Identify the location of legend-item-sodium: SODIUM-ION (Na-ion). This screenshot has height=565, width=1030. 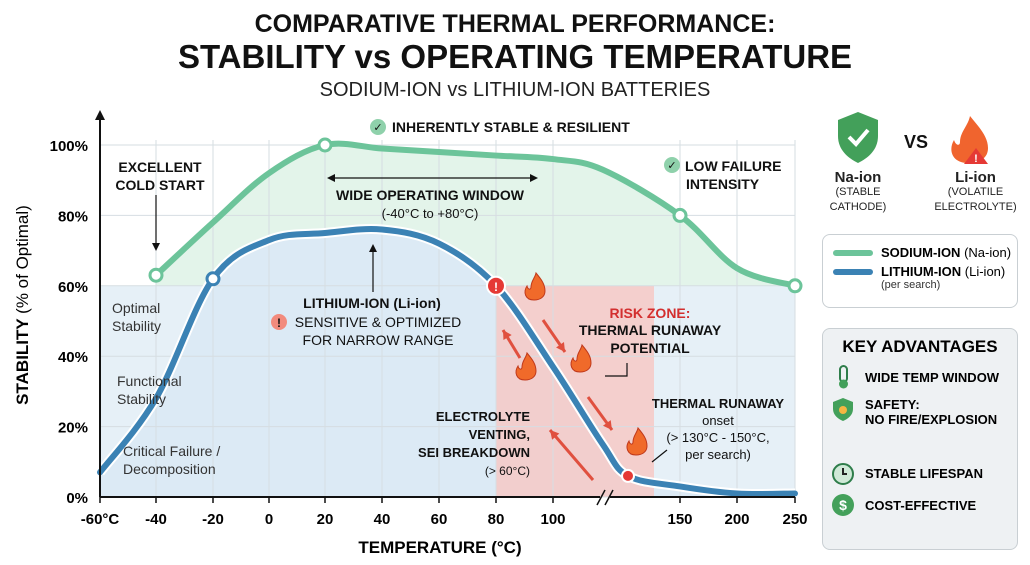
(925, 252).